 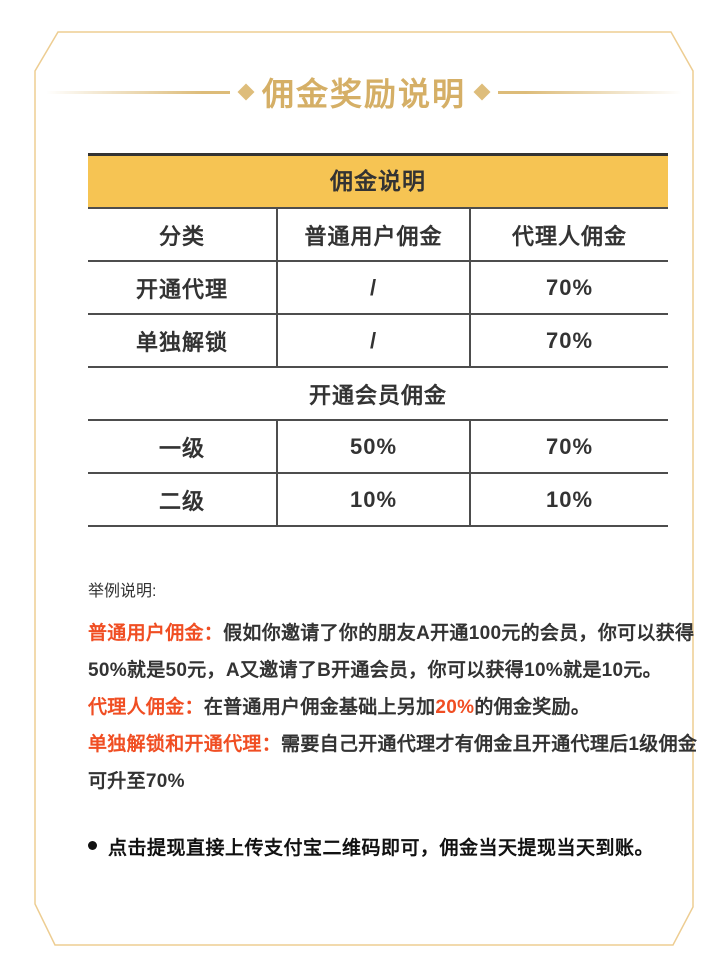 What do you see at coordinates (146, 707) in the screenshot?
I see `example-label: 代理人佣金：` at bounding box center [146, 707].